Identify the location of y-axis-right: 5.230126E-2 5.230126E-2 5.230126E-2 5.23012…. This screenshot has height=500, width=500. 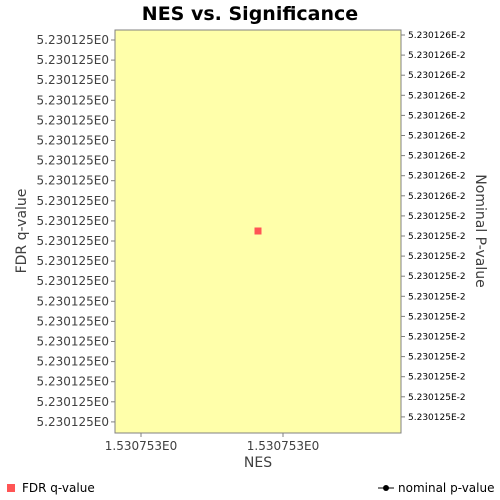
(433, 227).